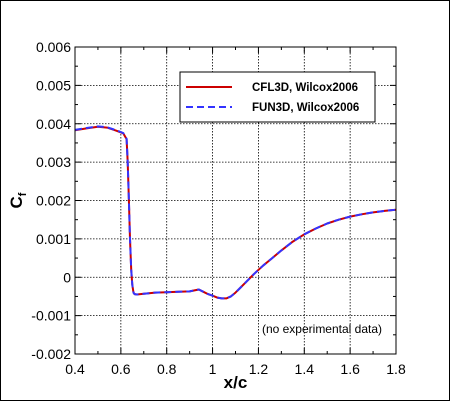 The width and height of the screenshot is (450, 401). I want to click on y-tick-label: 0.005, so click(53, 85).